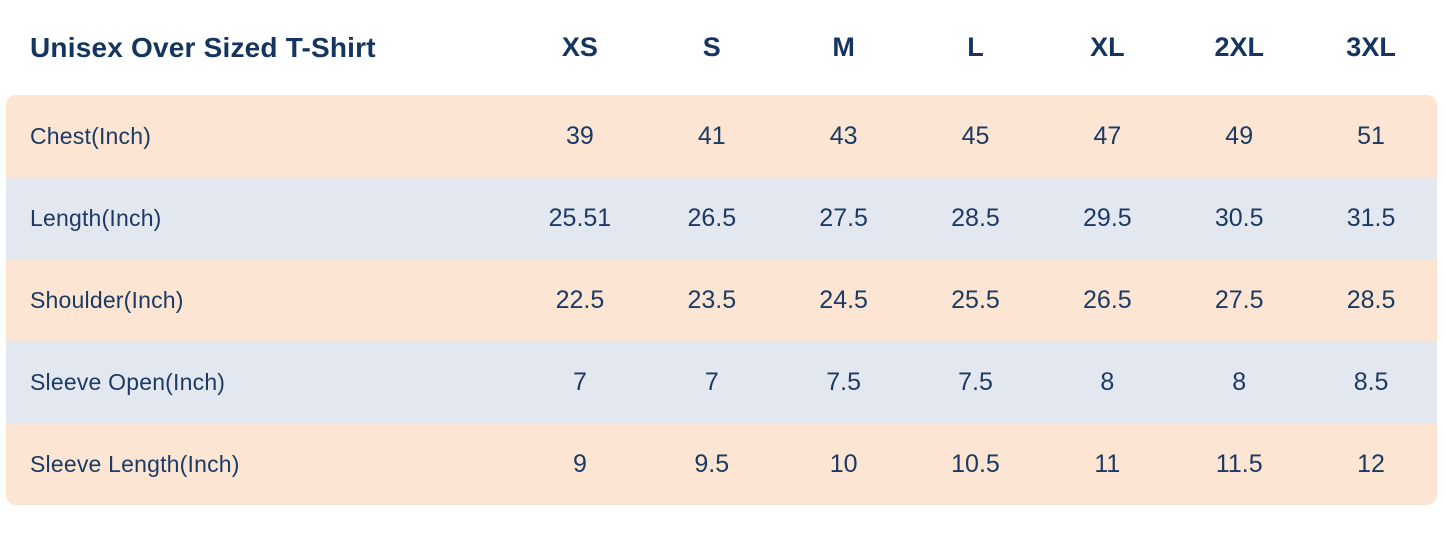 Image resolution: width=1445 pixels, height=549 pixels. What do you see at coordinates (580, 217) in the screenshot?
I see `cell-value: 25.51` at bounding box center [580, 217].